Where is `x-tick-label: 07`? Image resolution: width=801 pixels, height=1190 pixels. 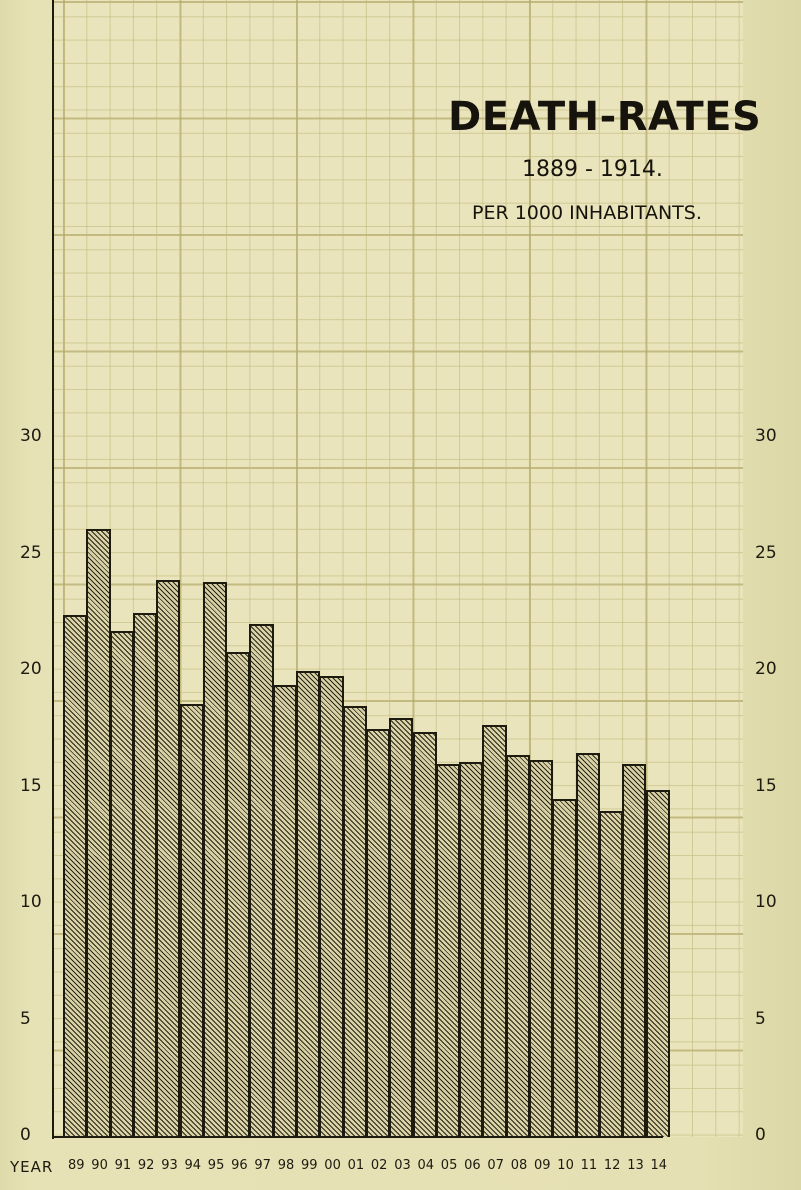 x-tick-label: 07 is located at coordinates (495, 1165).